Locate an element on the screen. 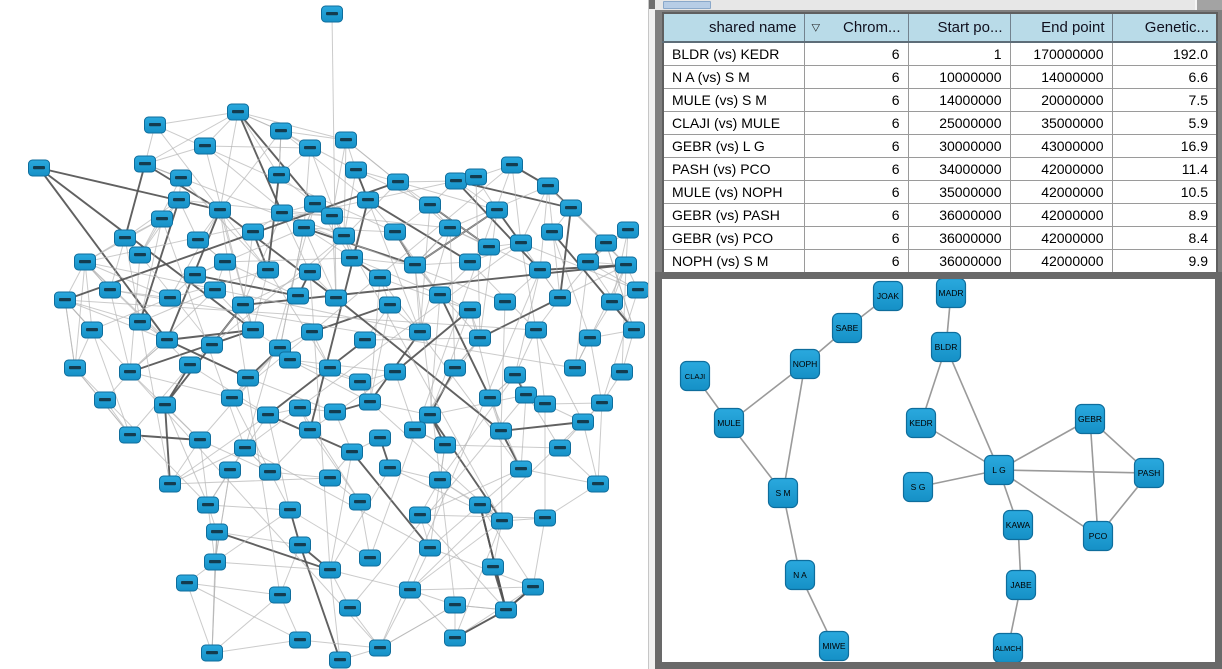  network-node-ALMCH: ALMCH is located at coordinates (1008, 647).